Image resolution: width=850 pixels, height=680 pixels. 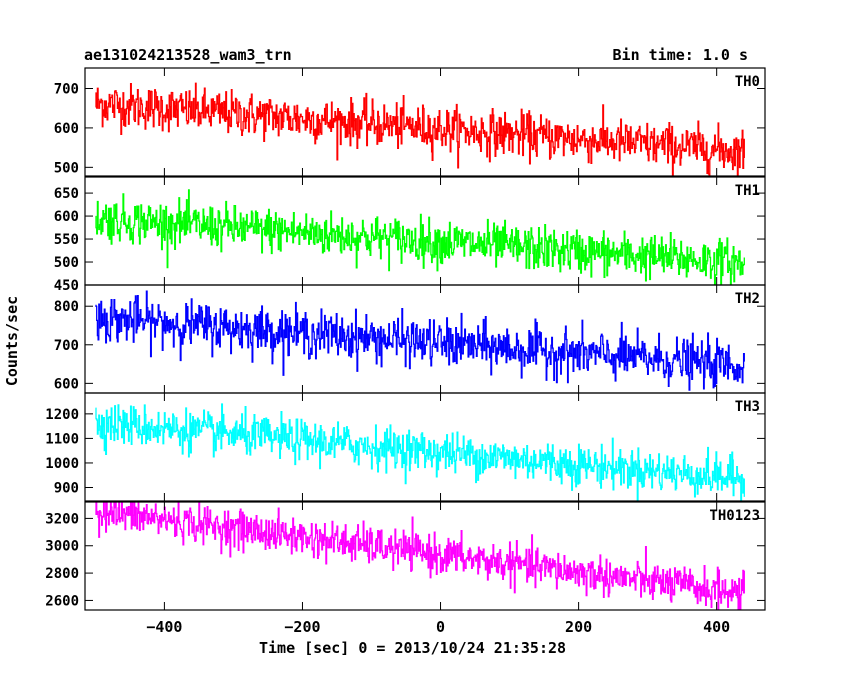 What do you see at coordinates (164, 627) in the screenshot?
I see `x-tick-label: −400` at bounding box center [164, 627].